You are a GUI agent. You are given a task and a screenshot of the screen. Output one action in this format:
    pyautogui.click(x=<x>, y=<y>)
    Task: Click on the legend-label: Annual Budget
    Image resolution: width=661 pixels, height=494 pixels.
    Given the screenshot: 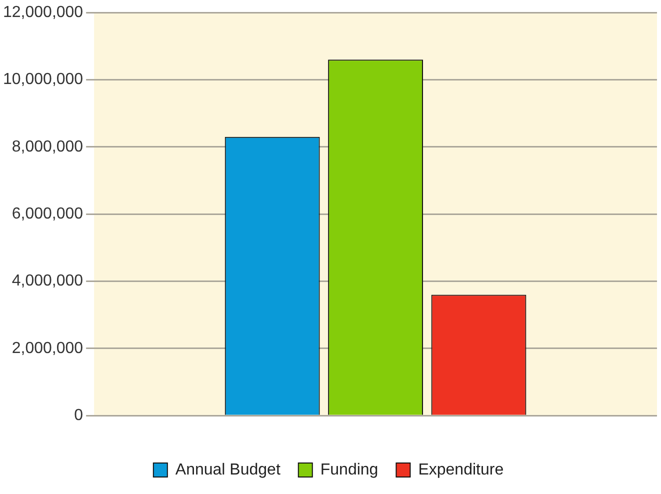 What is the action you would take?
    pyautogui.click(x=228, y=469)
    